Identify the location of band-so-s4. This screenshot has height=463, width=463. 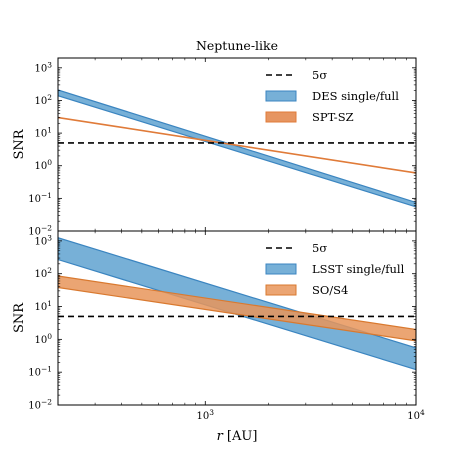
(237, 308).